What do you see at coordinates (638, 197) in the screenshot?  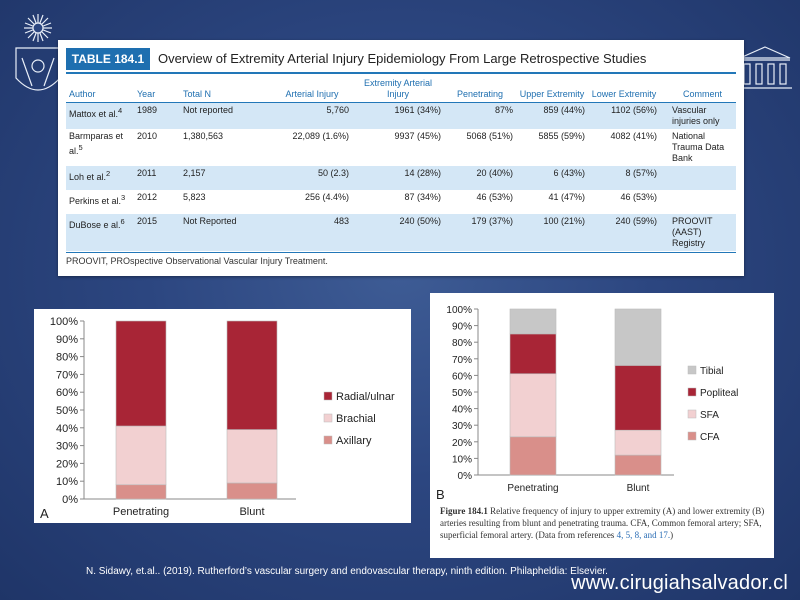 I see `cell-lower: 46 (53%)` at bounding box center [638, 197].